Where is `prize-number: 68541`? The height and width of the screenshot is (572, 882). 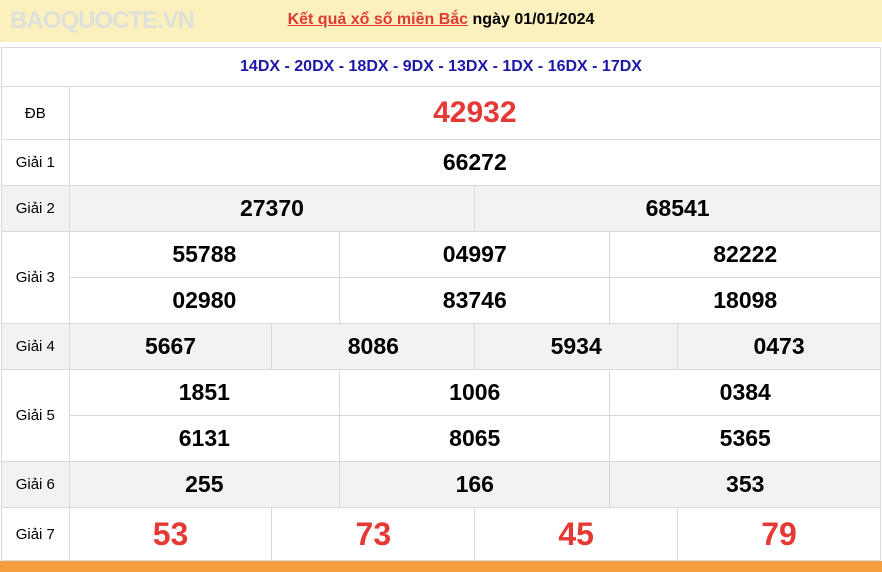
prize-number: 68541 is located at coordinates (677, 208).